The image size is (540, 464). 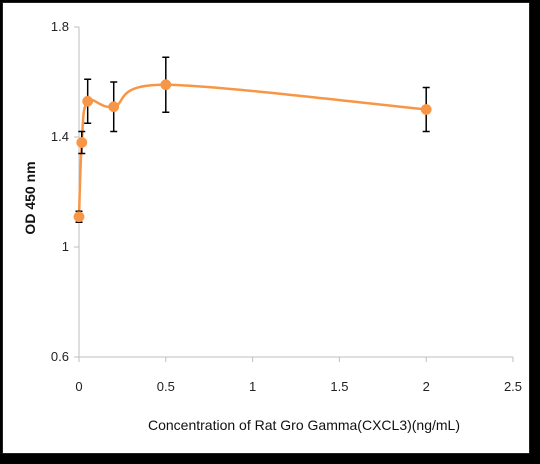 I want to click on y-tick-label: 1.8, so click(x=60, y=26).